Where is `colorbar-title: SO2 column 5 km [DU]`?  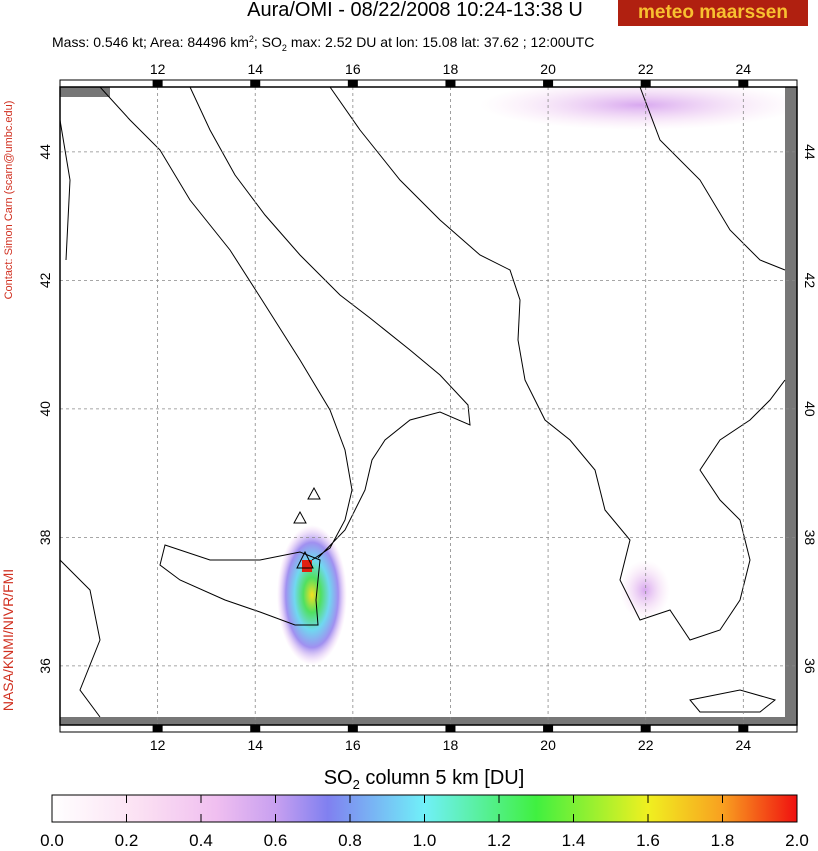 colorbar-title: SO2 column 5 km [DU] is located at coordinates (424, 779).